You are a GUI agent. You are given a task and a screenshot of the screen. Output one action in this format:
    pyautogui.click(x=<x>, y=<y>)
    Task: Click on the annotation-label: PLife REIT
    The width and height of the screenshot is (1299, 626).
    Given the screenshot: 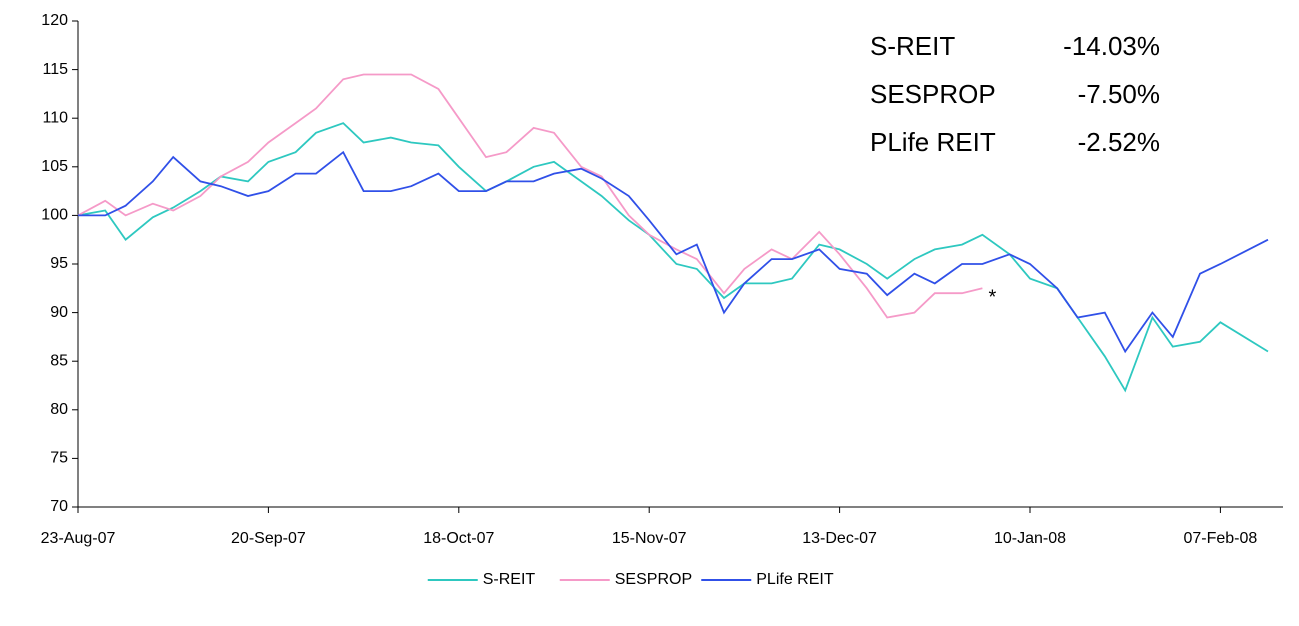 What is the action you would take?
    pyautogui.click(x=933, y=142)
    